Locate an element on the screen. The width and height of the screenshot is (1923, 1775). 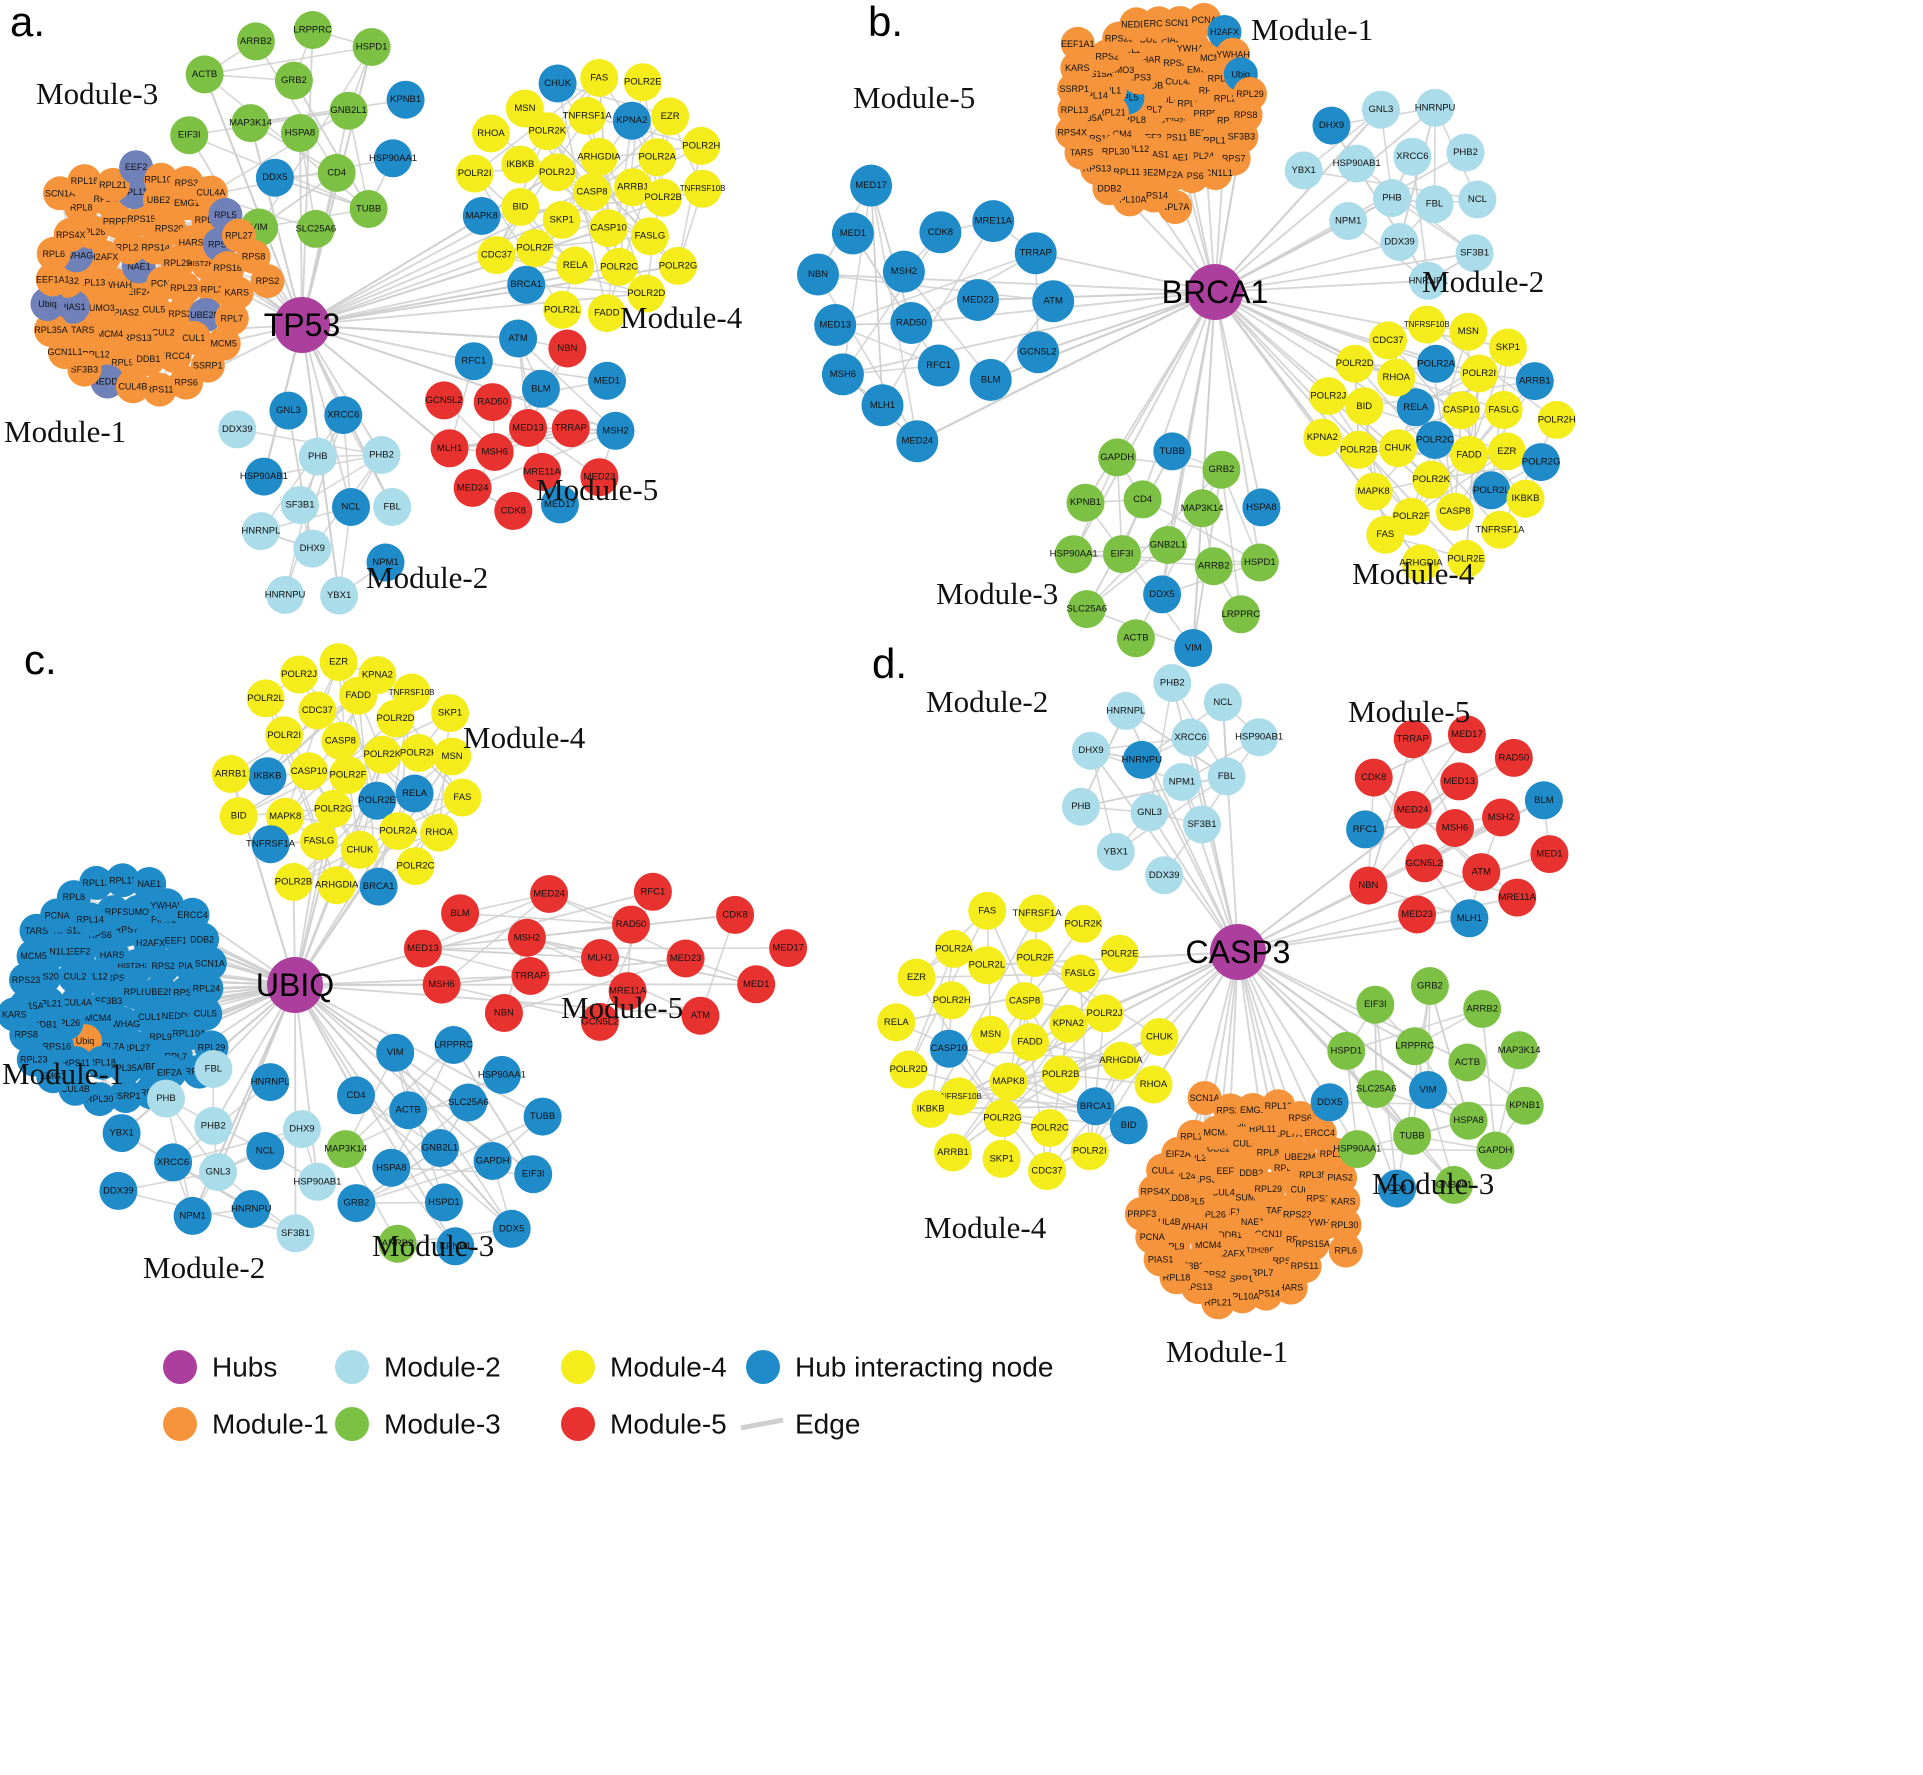
node-RPL11: RPL11 is located at coordinates (122, 880).